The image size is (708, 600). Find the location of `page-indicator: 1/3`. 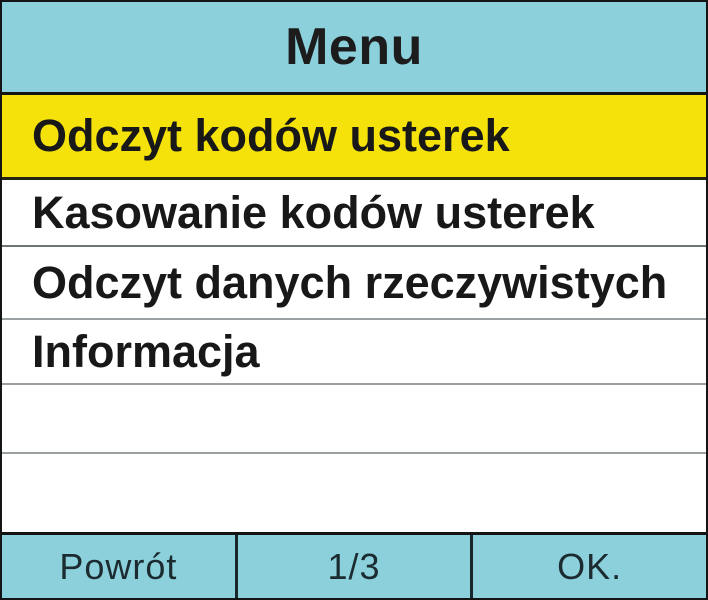

page-indicator: 1/3 is located at coordinates (354, 566).